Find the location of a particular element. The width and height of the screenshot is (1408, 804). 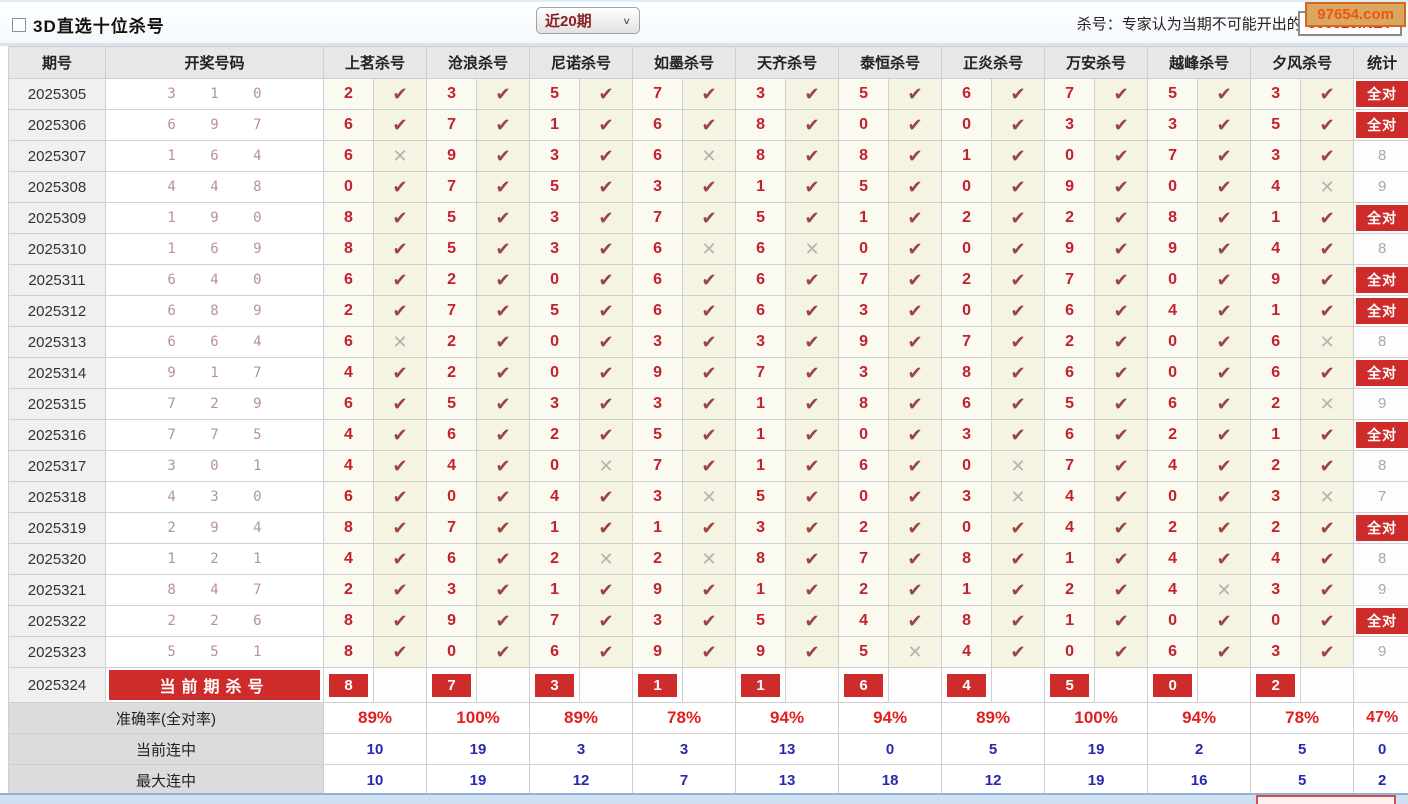

range-select: 近20期 ∨ is located at coordinates (588, 20).